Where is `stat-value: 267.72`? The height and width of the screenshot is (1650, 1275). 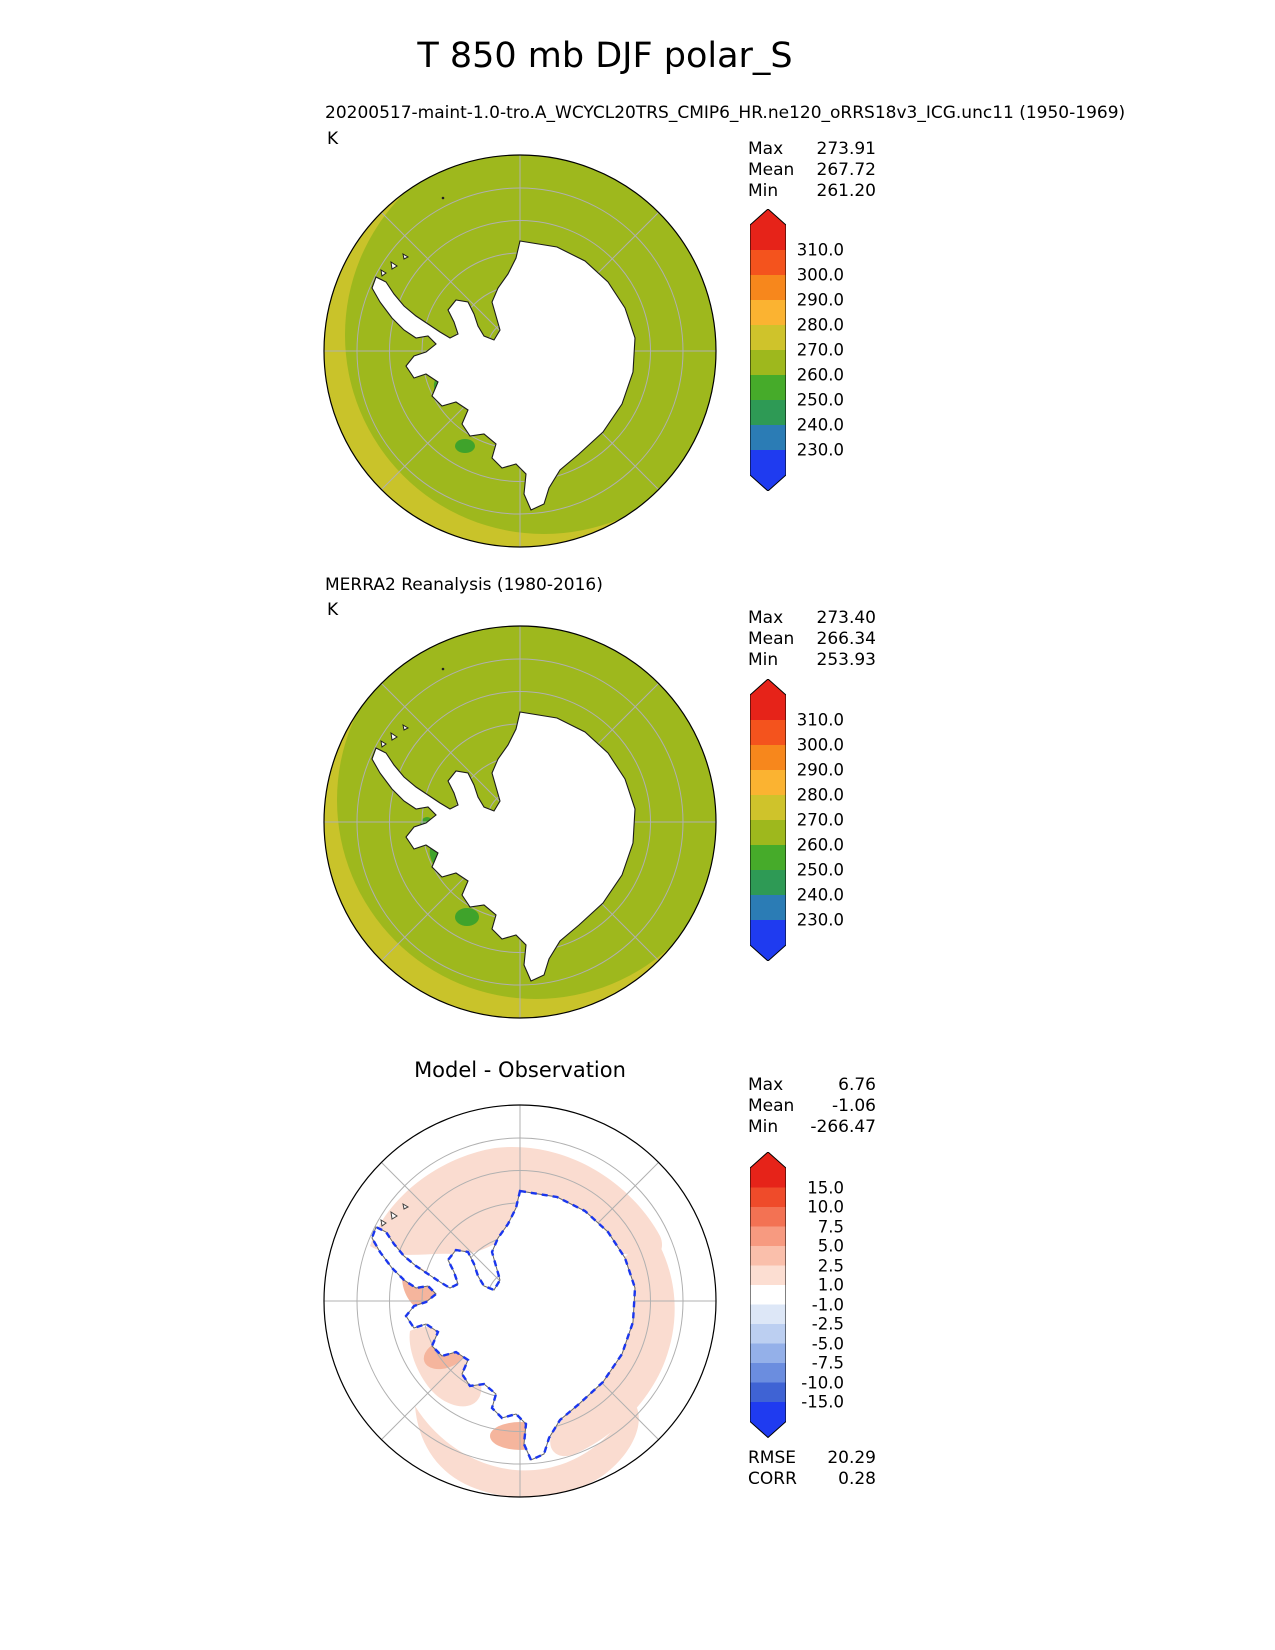
stat-value: 267.72 is located at coordinates (846, 170).